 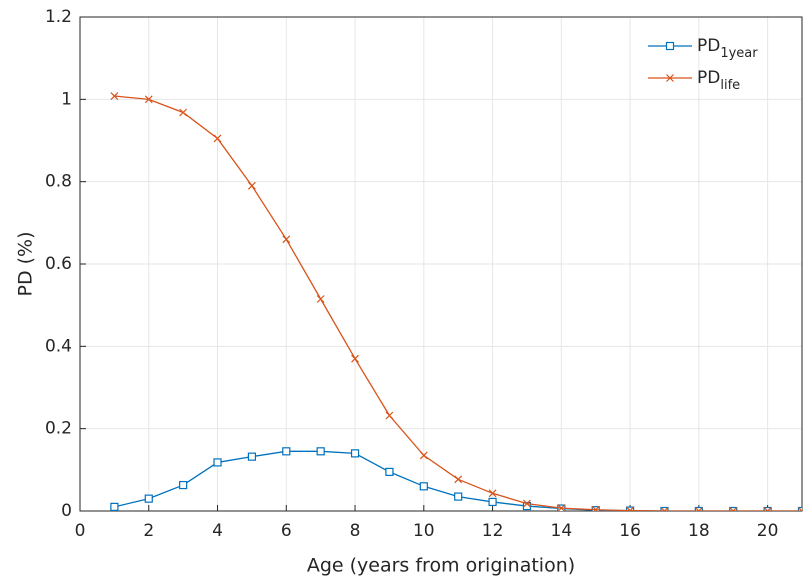 What do you see at coordinates (58, 17) in the screenshot?
I see `y-tick-label: 1.2` at bounding box center [58, 17].